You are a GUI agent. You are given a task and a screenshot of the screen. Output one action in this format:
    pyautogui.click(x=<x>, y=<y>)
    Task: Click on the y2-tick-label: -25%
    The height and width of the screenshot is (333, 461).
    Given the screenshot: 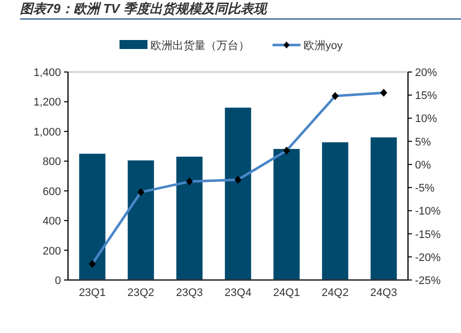 What is the action you would take?
    pyautogui.click(x=428, y=281)
    